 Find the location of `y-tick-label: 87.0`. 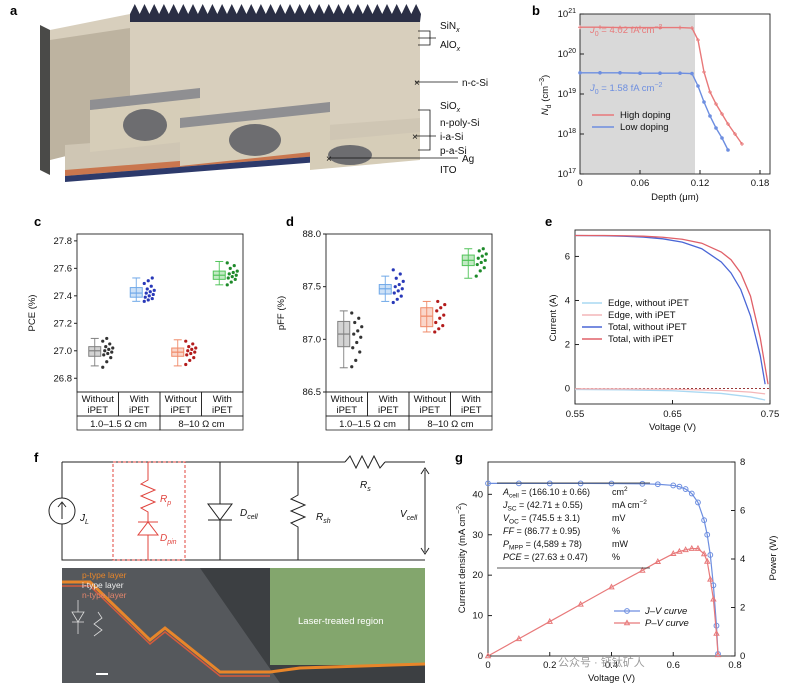

y-tick-label: 87.0 is located at coordinates (312, 339).